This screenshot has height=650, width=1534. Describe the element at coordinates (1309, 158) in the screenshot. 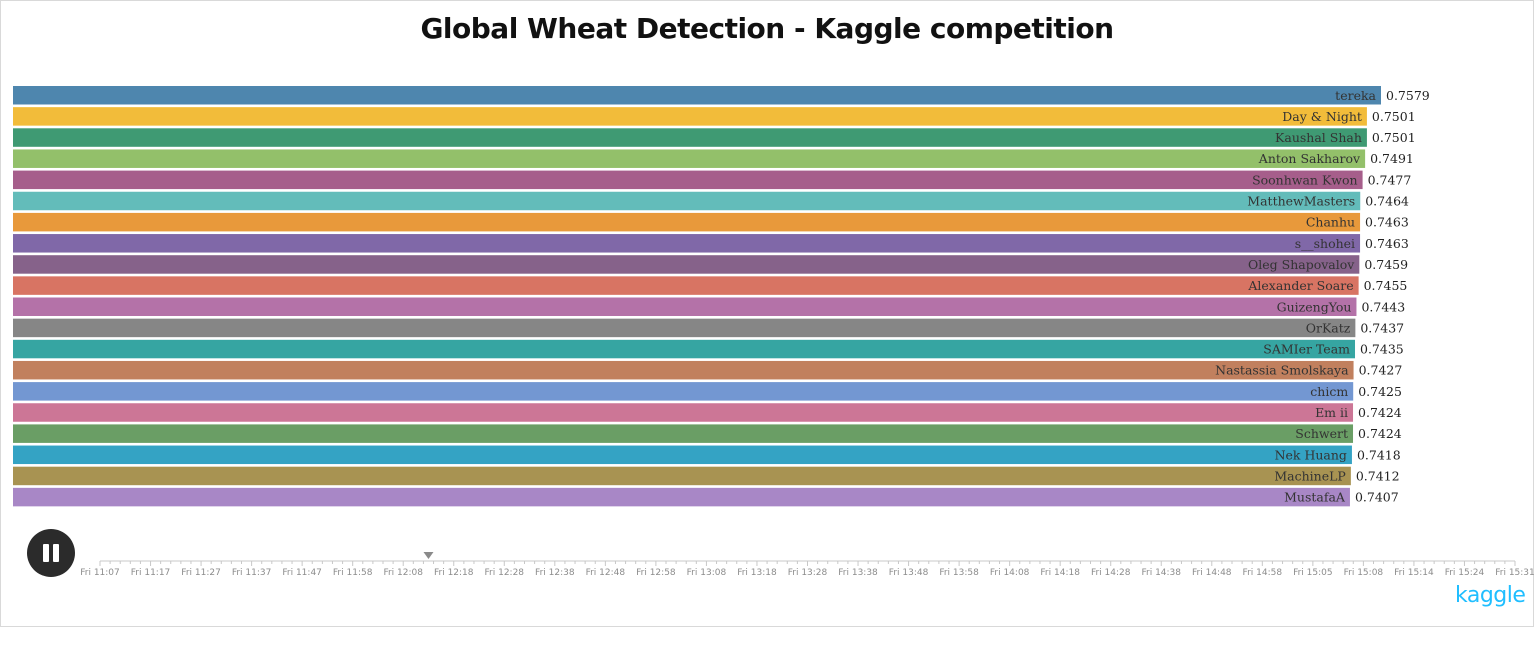

I see `bar-label: Anton Sakharov` at that location.